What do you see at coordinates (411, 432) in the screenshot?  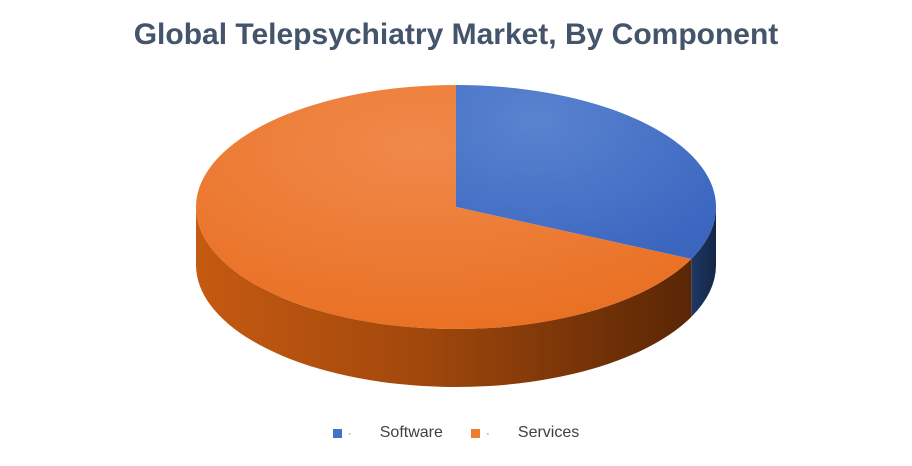 I see `legend-label-software: Software` at bounding box center [411, 432].